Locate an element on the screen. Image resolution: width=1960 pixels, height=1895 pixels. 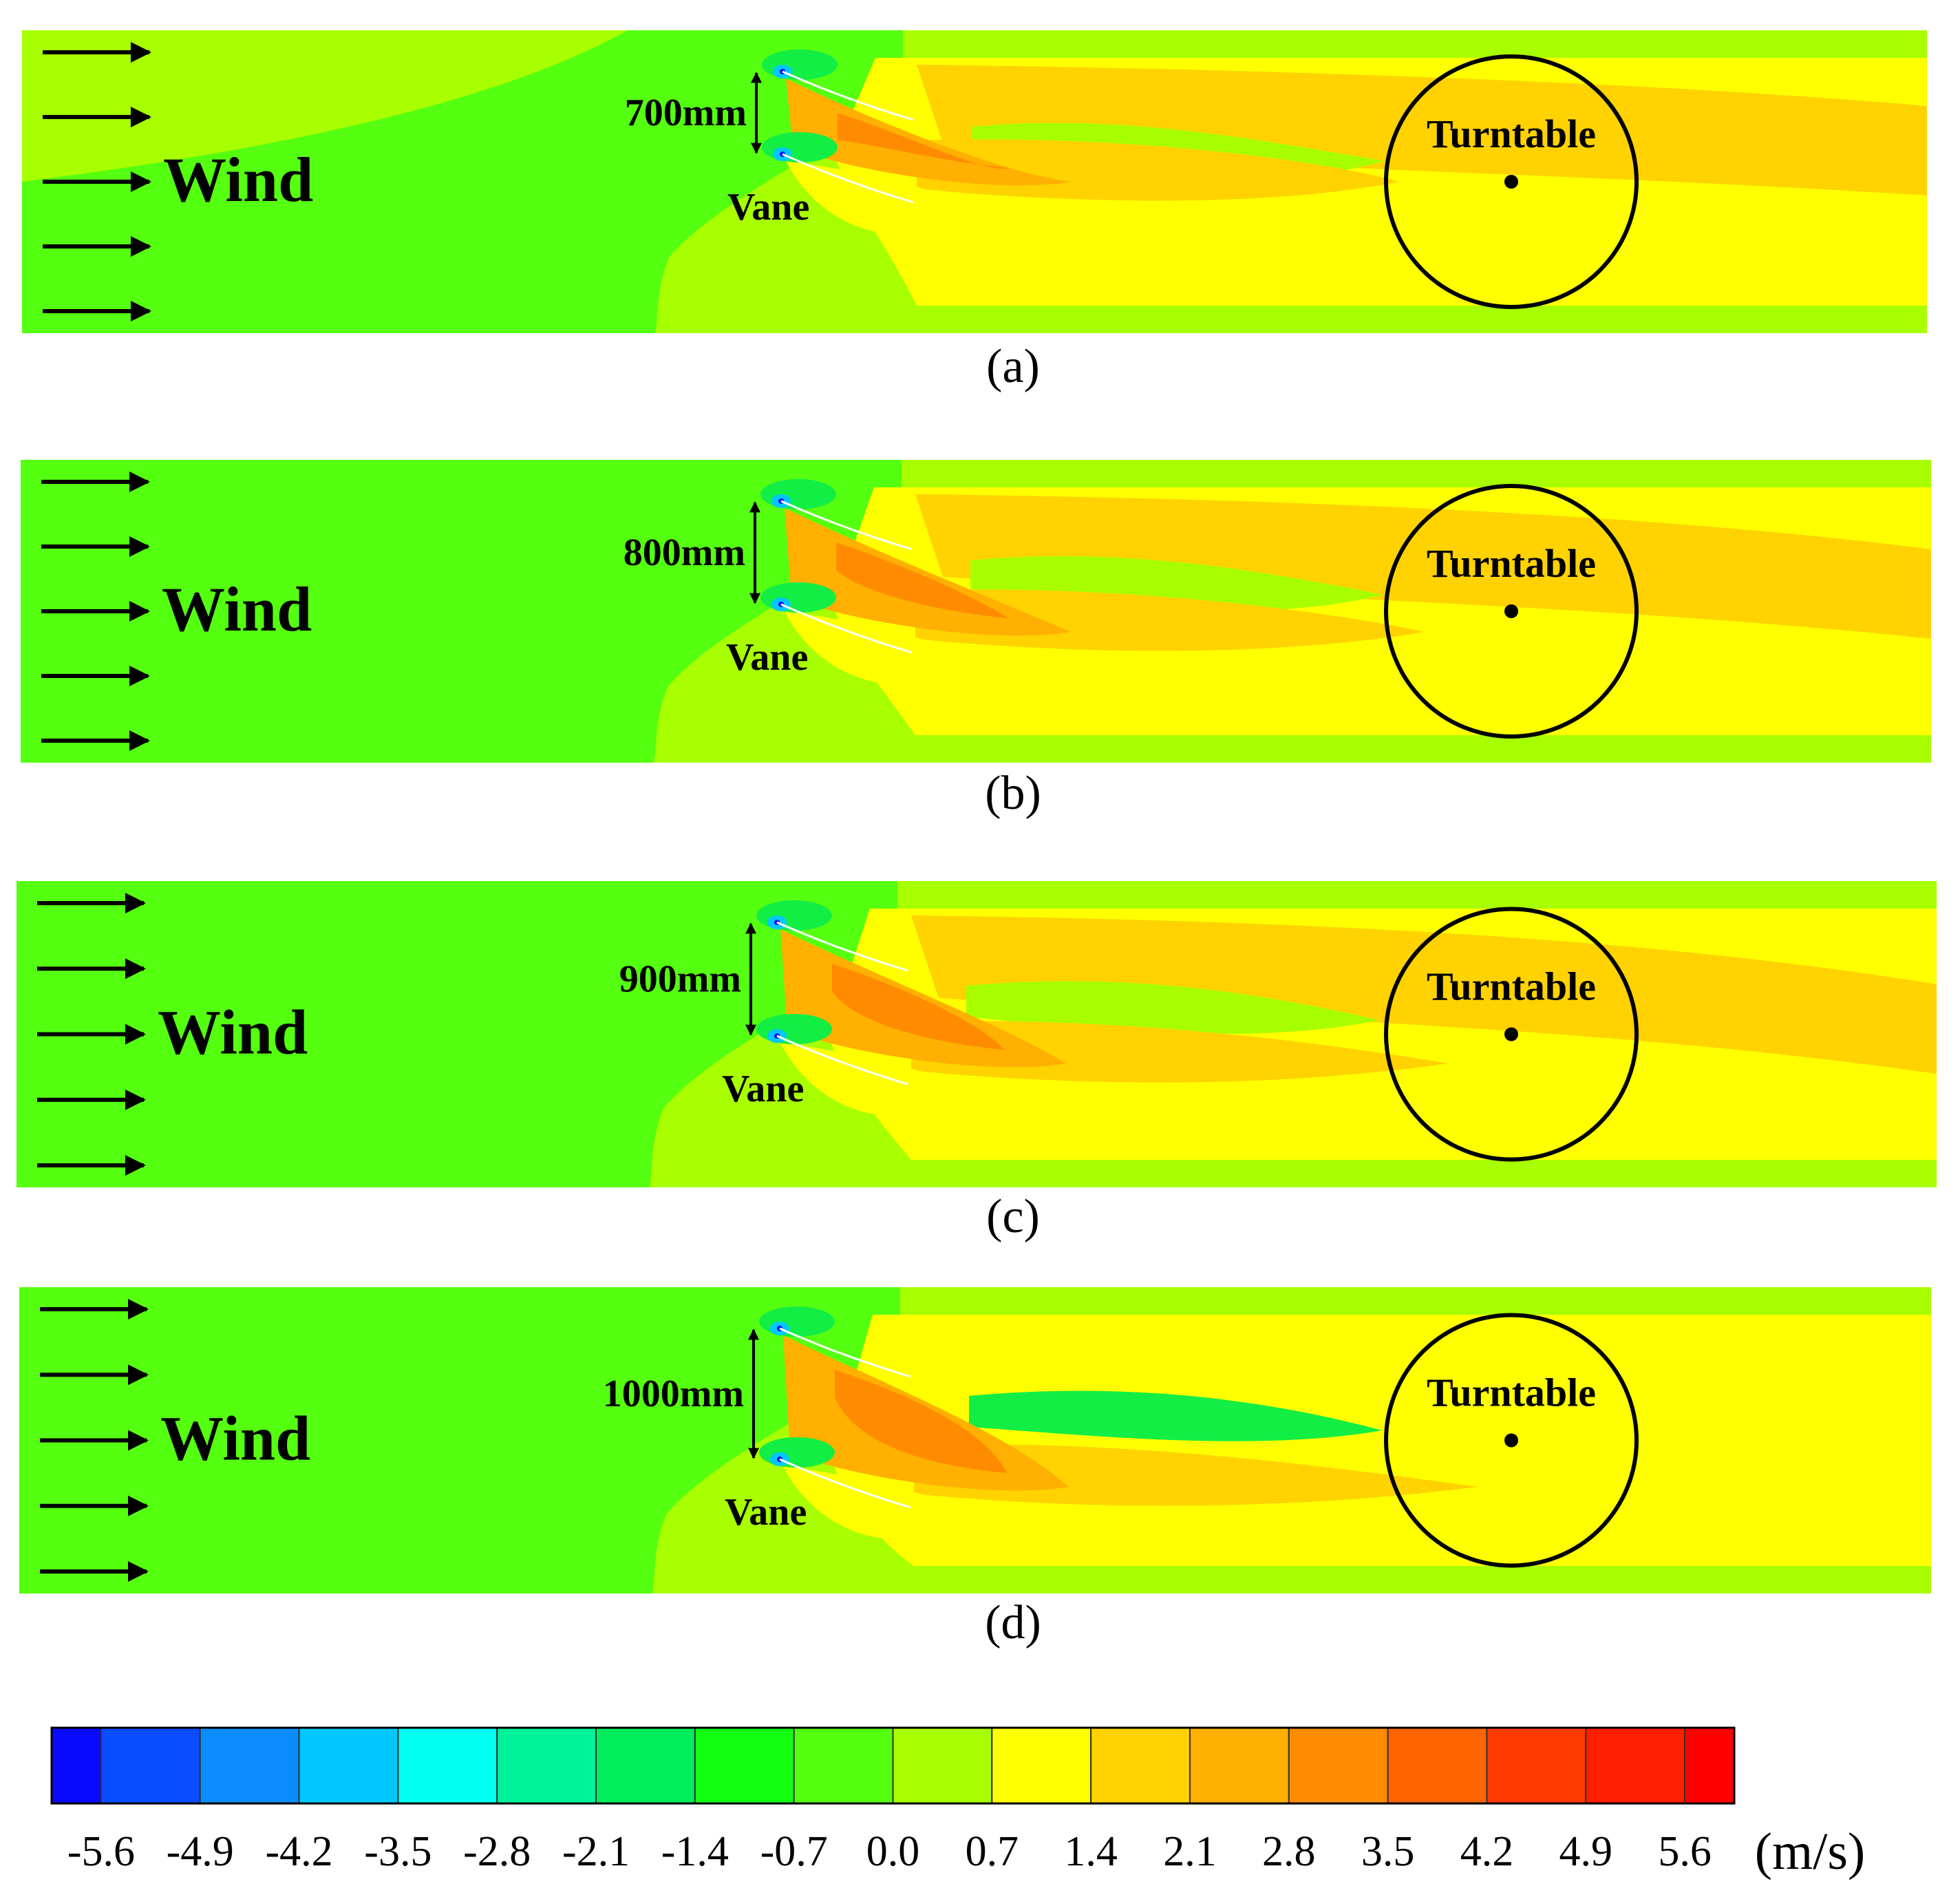
vane-spacing-label: 1000mm is located at coordinates (673, 1394).